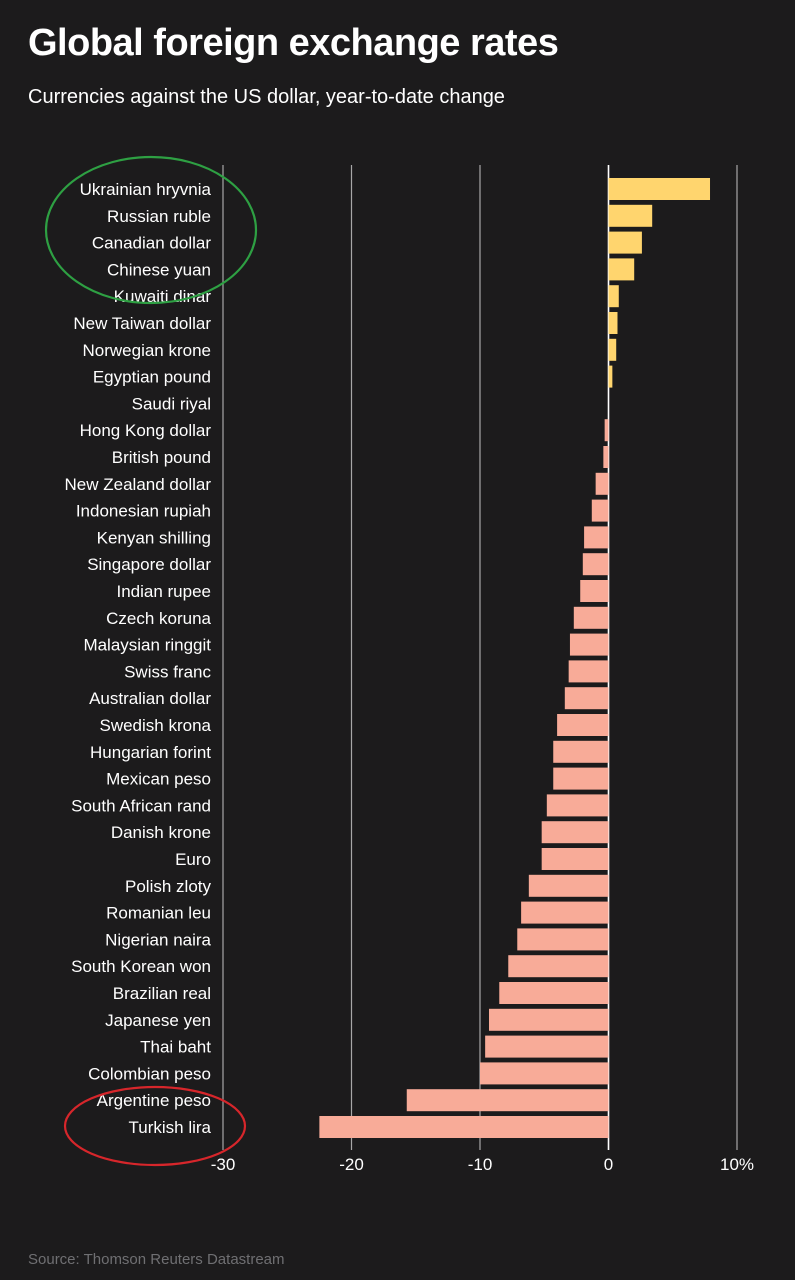 The width and height of the screenshot is (795, 1280). What do you see at coordinates (146, 189) in the screenshot?
I see `category-label: Ukrainian hryvnia` at bounding box center [146, 189].